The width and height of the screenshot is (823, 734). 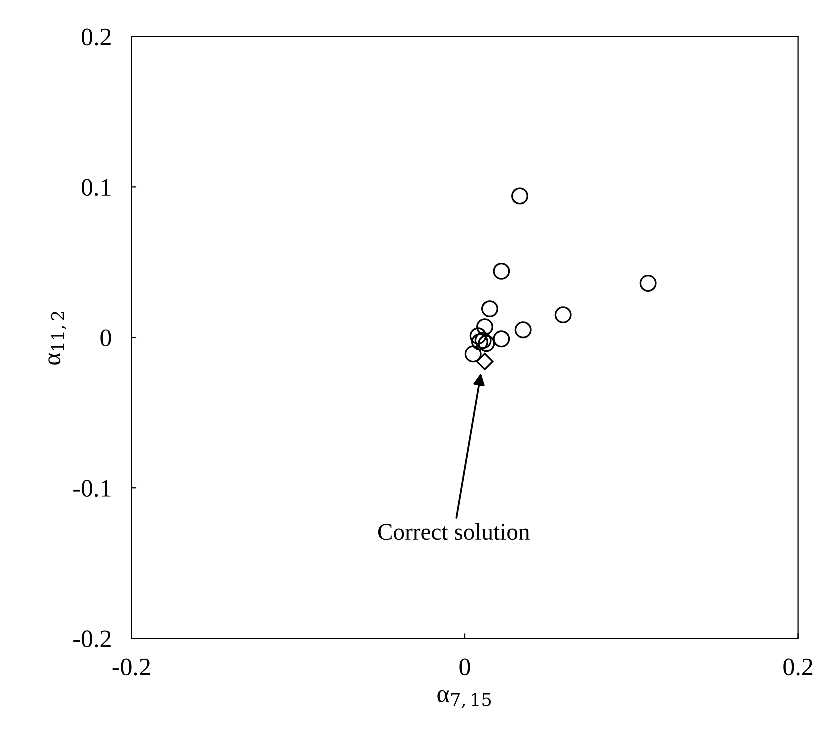 I want to click on x-tick-label: -0.2, so click(x=131, y=667).